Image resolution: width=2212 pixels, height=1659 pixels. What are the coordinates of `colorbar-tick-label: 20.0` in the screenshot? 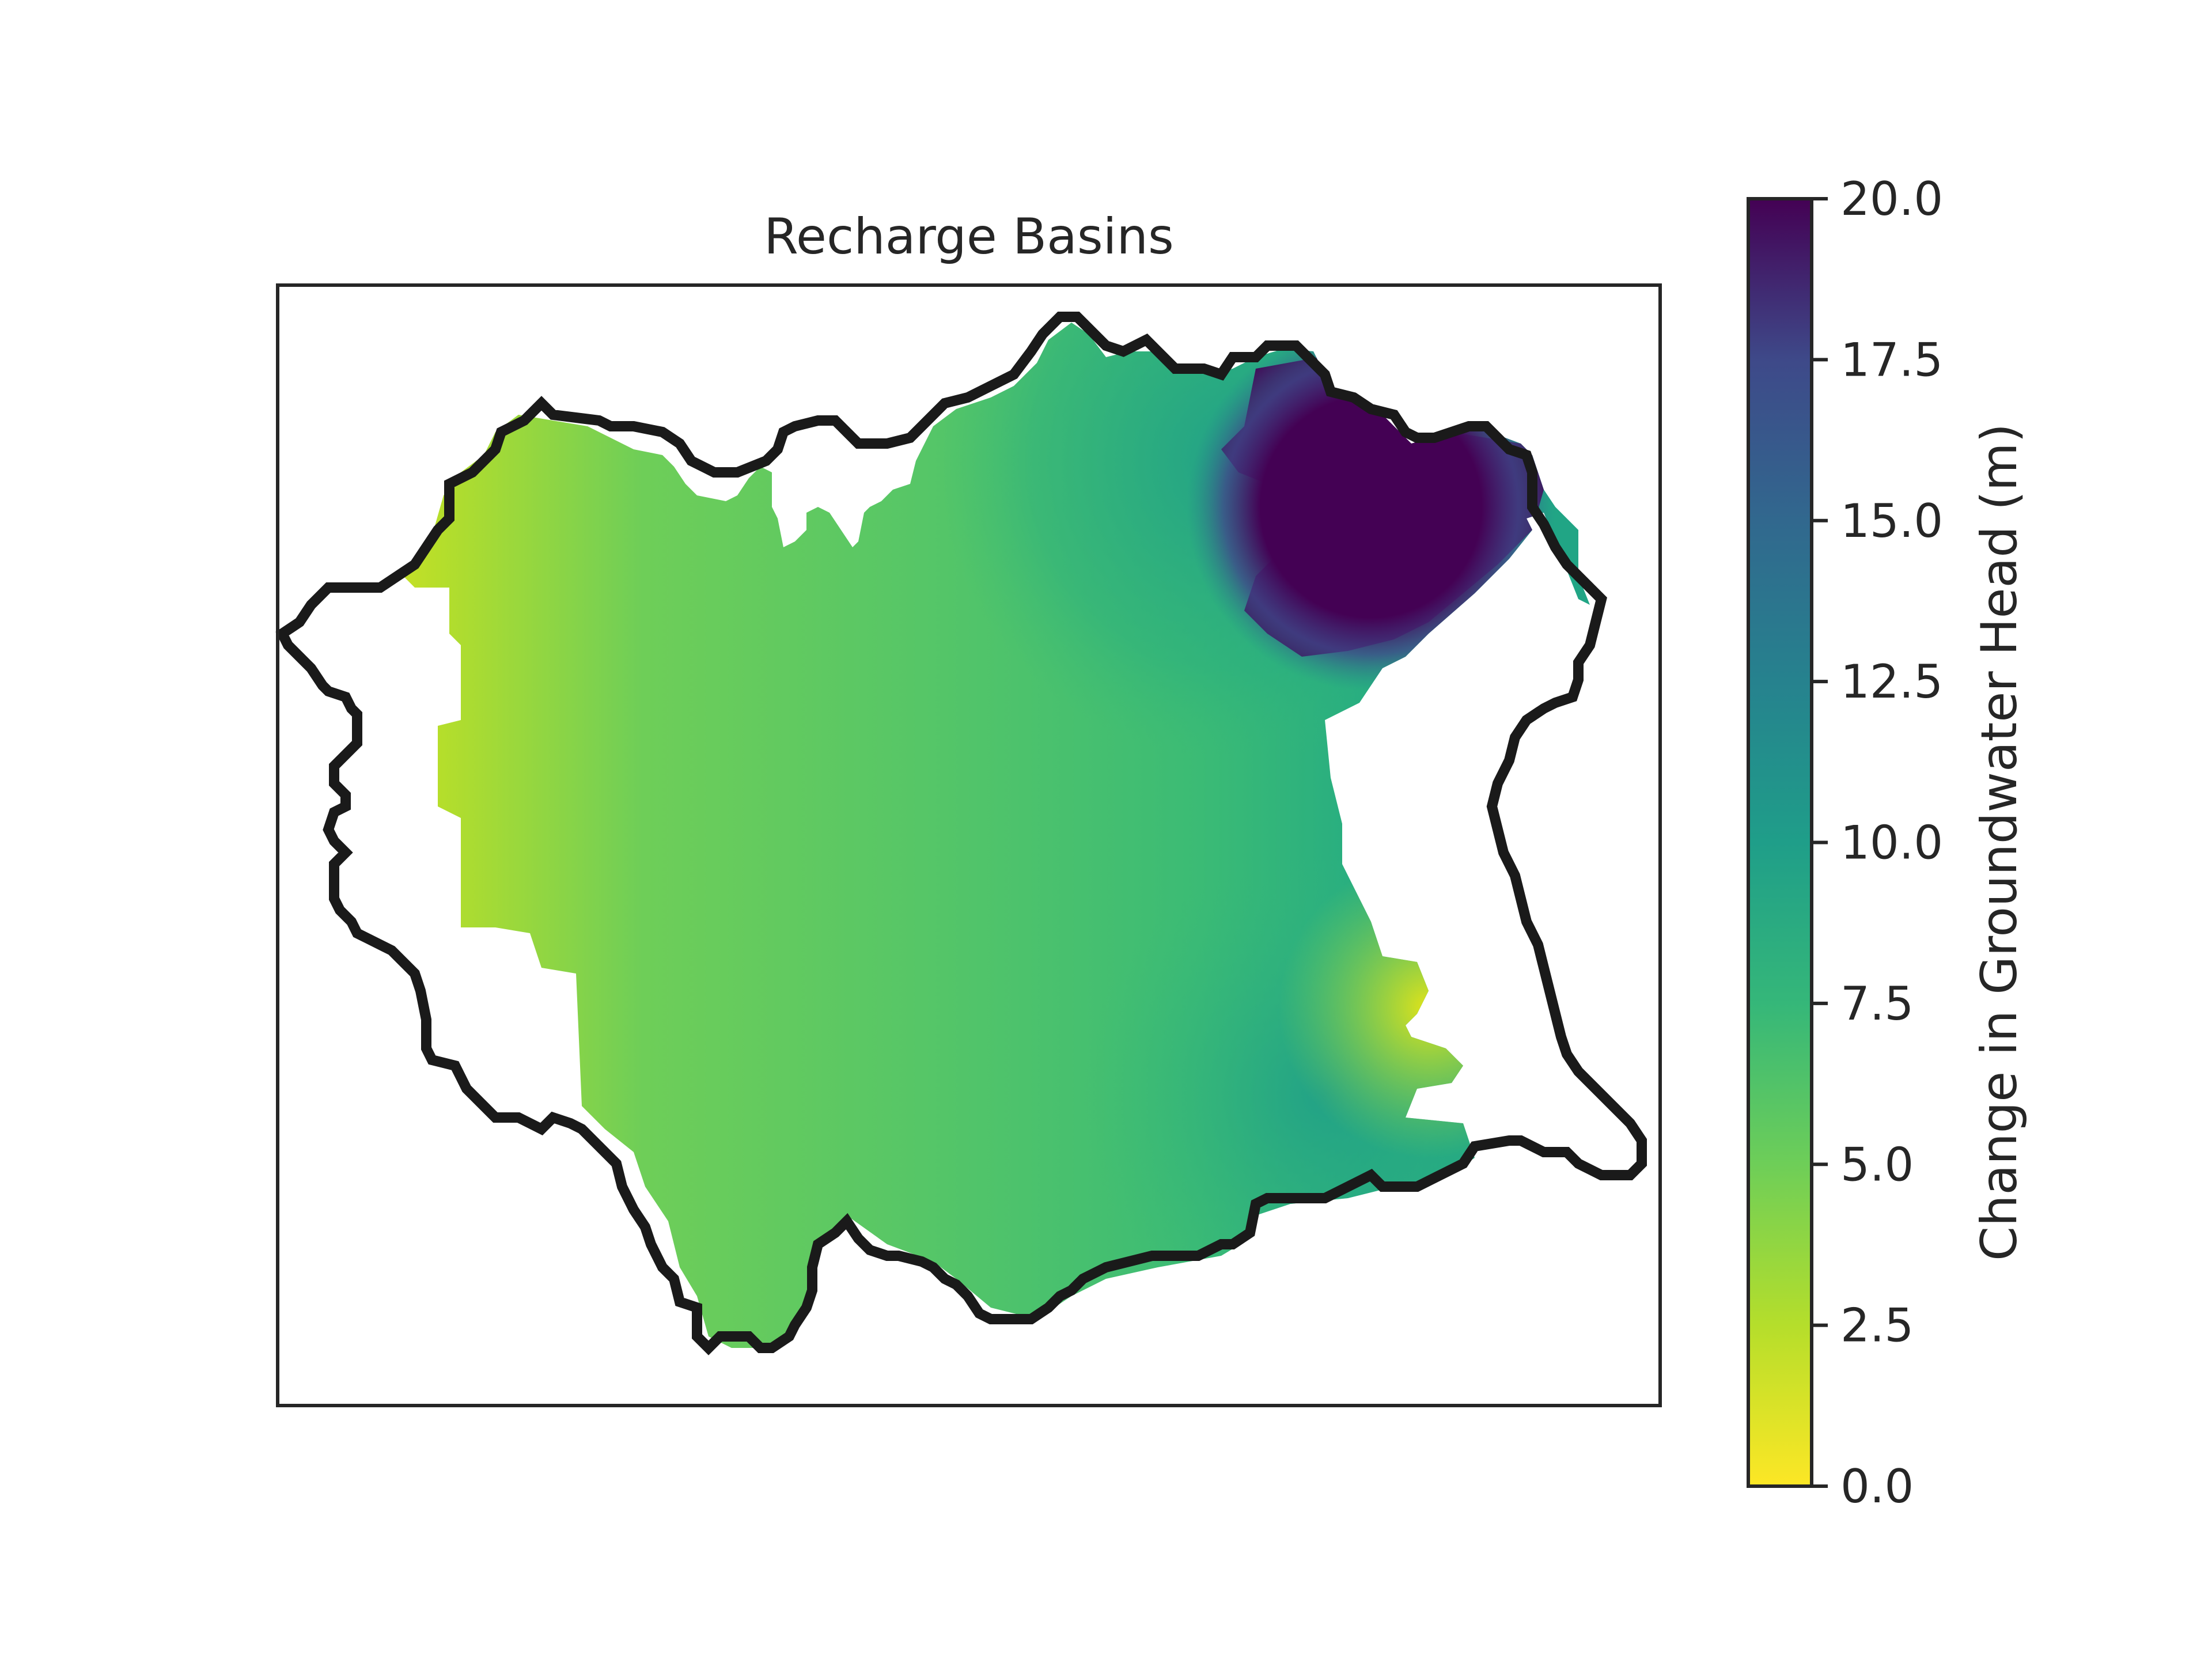 It's located at (1891, 199).